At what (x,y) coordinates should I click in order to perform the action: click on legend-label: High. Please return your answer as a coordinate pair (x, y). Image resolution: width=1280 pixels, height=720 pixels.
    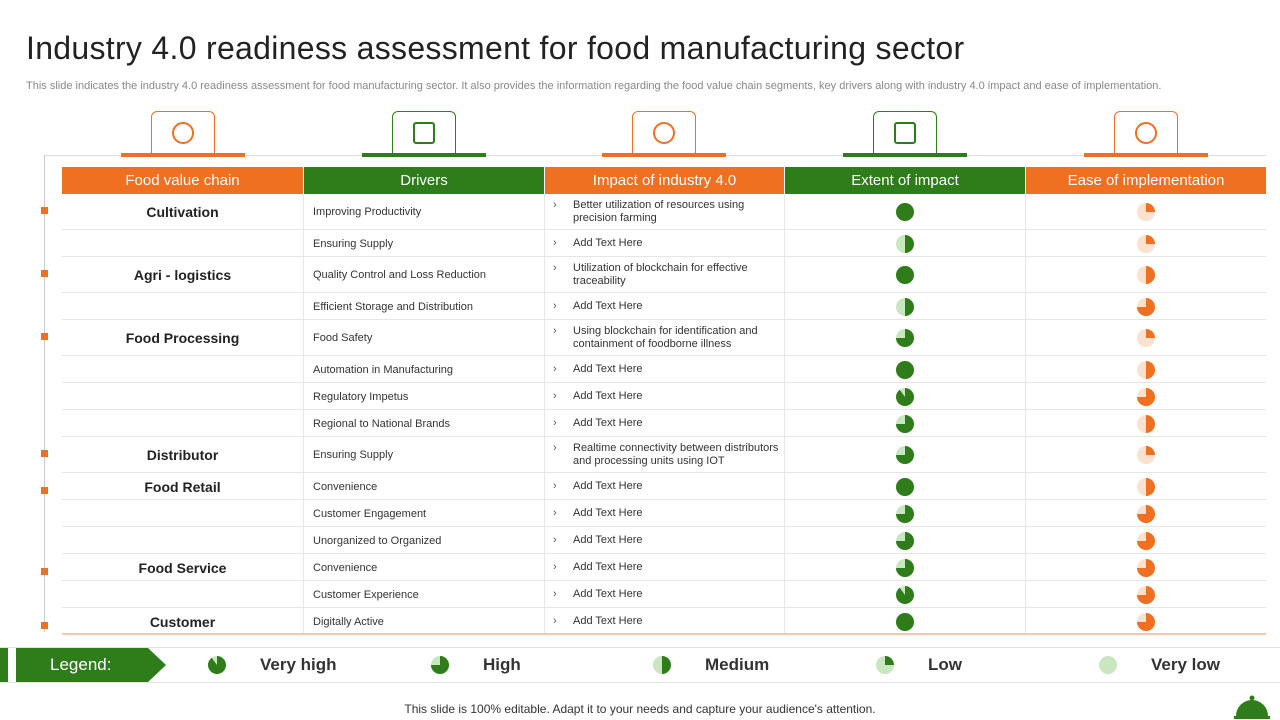
    Looking at the image, I should click on (502, 664).